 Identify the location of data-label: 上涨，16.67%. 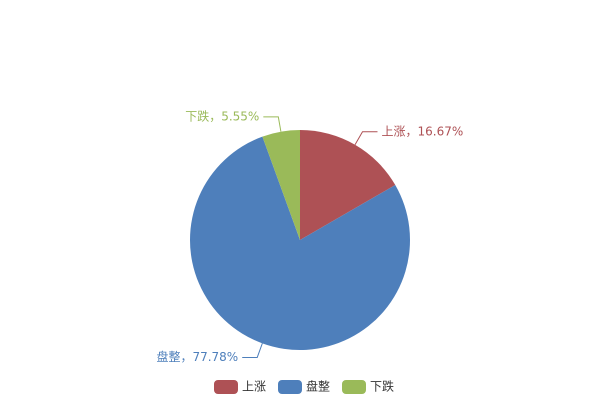
(423, 130).